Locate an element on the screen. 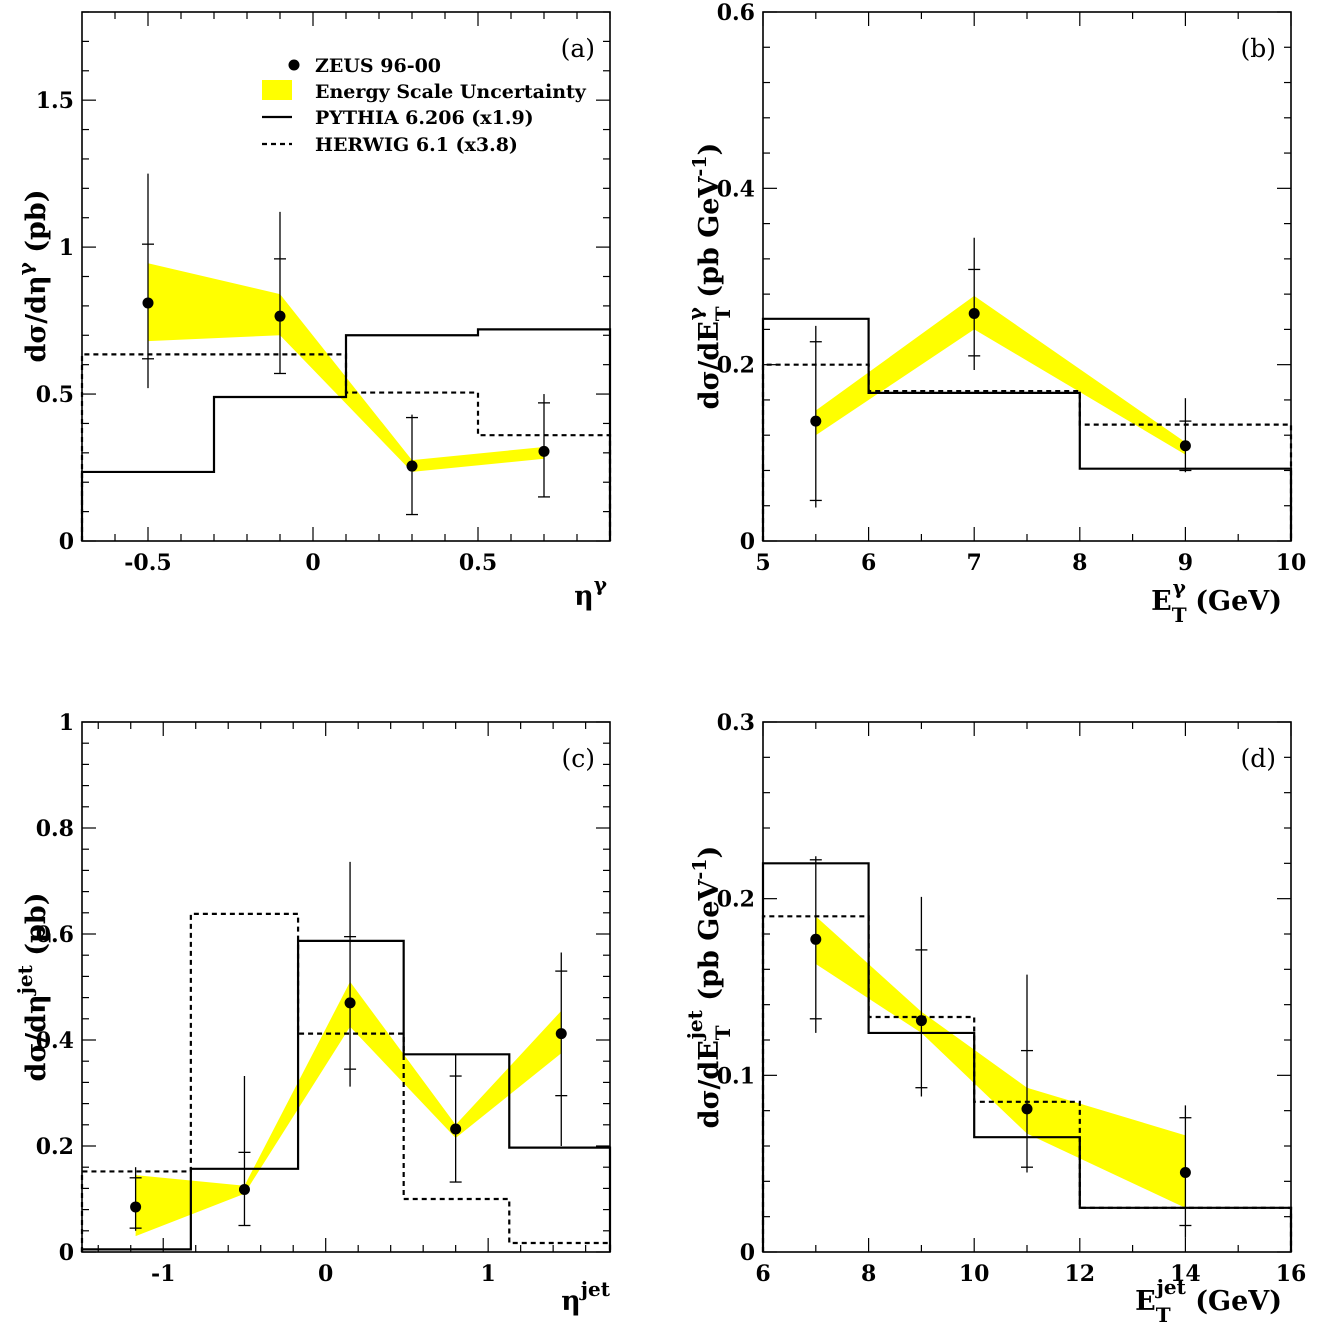 This screenshot has height=1326, width=1329. y-tick-label: 0.6 is located at coordinates (736, 13).